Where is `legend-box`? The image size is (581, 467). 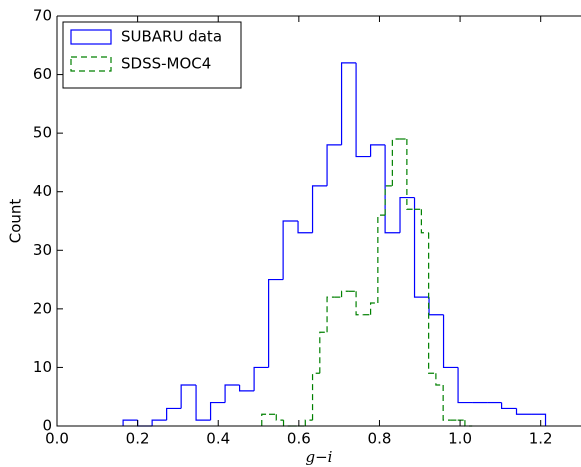 legend-box is located at coordinates (152, 55).